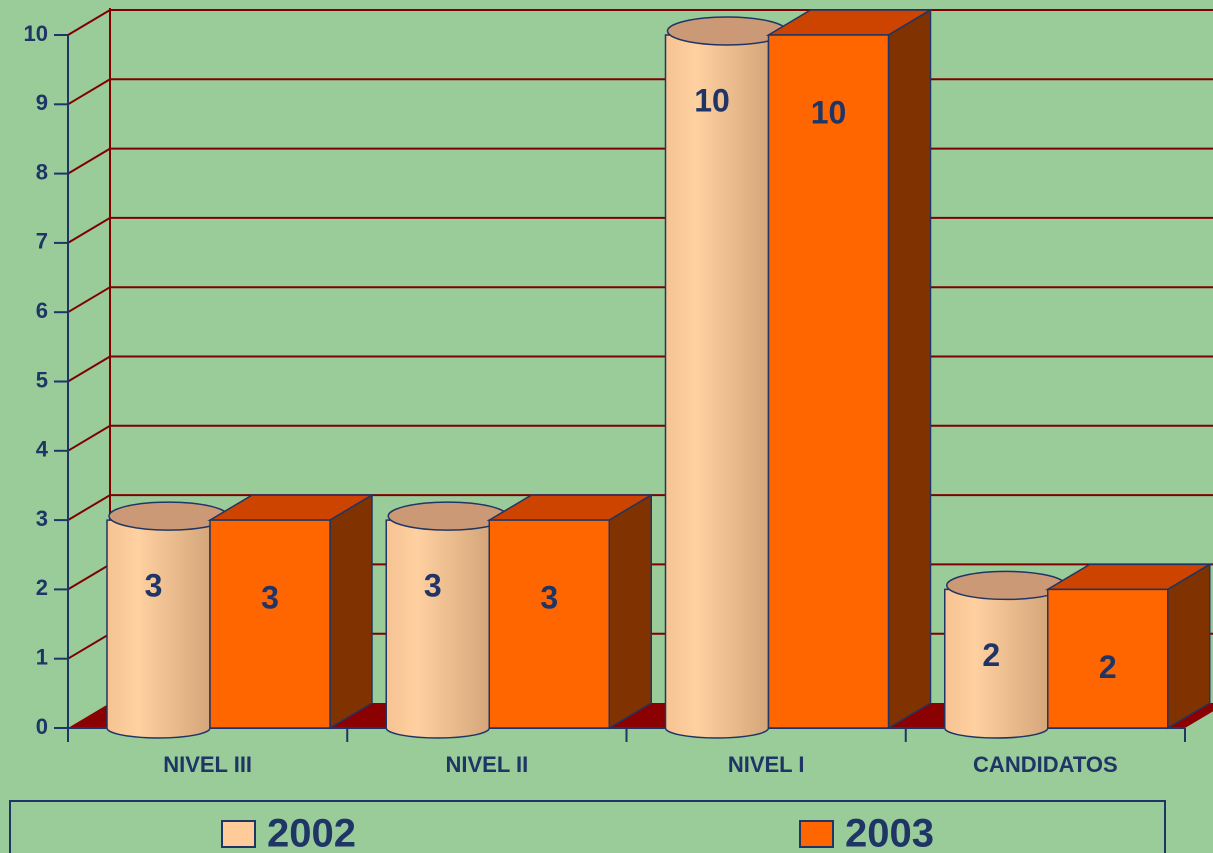  What do you see at coordinates (42, 518) in the screenshot?
I see `y-tick-label: 3` at bounding box center [42, 518].